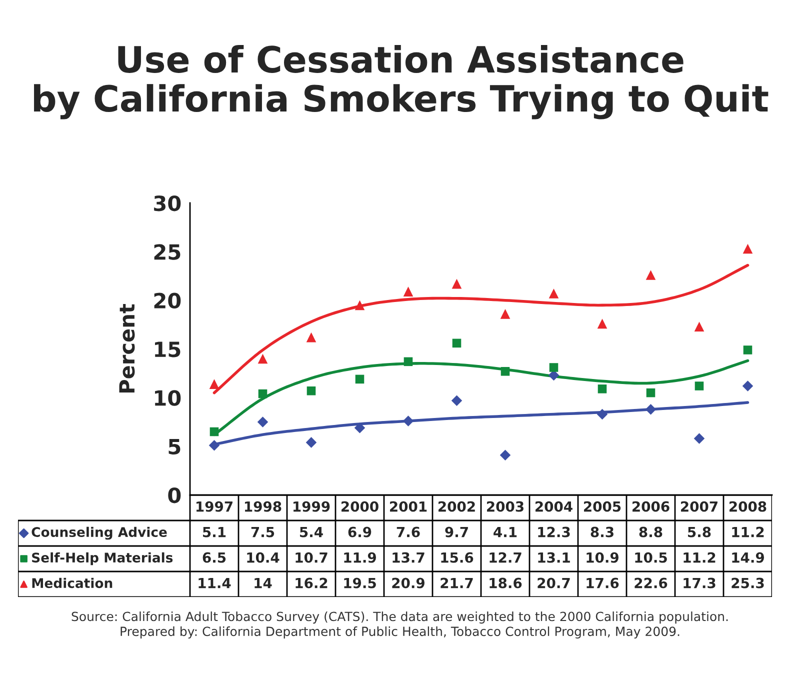  Describe the element at coordinates (554, 506) in the screenshot. I see `x-tick-label: 2004` at that location.